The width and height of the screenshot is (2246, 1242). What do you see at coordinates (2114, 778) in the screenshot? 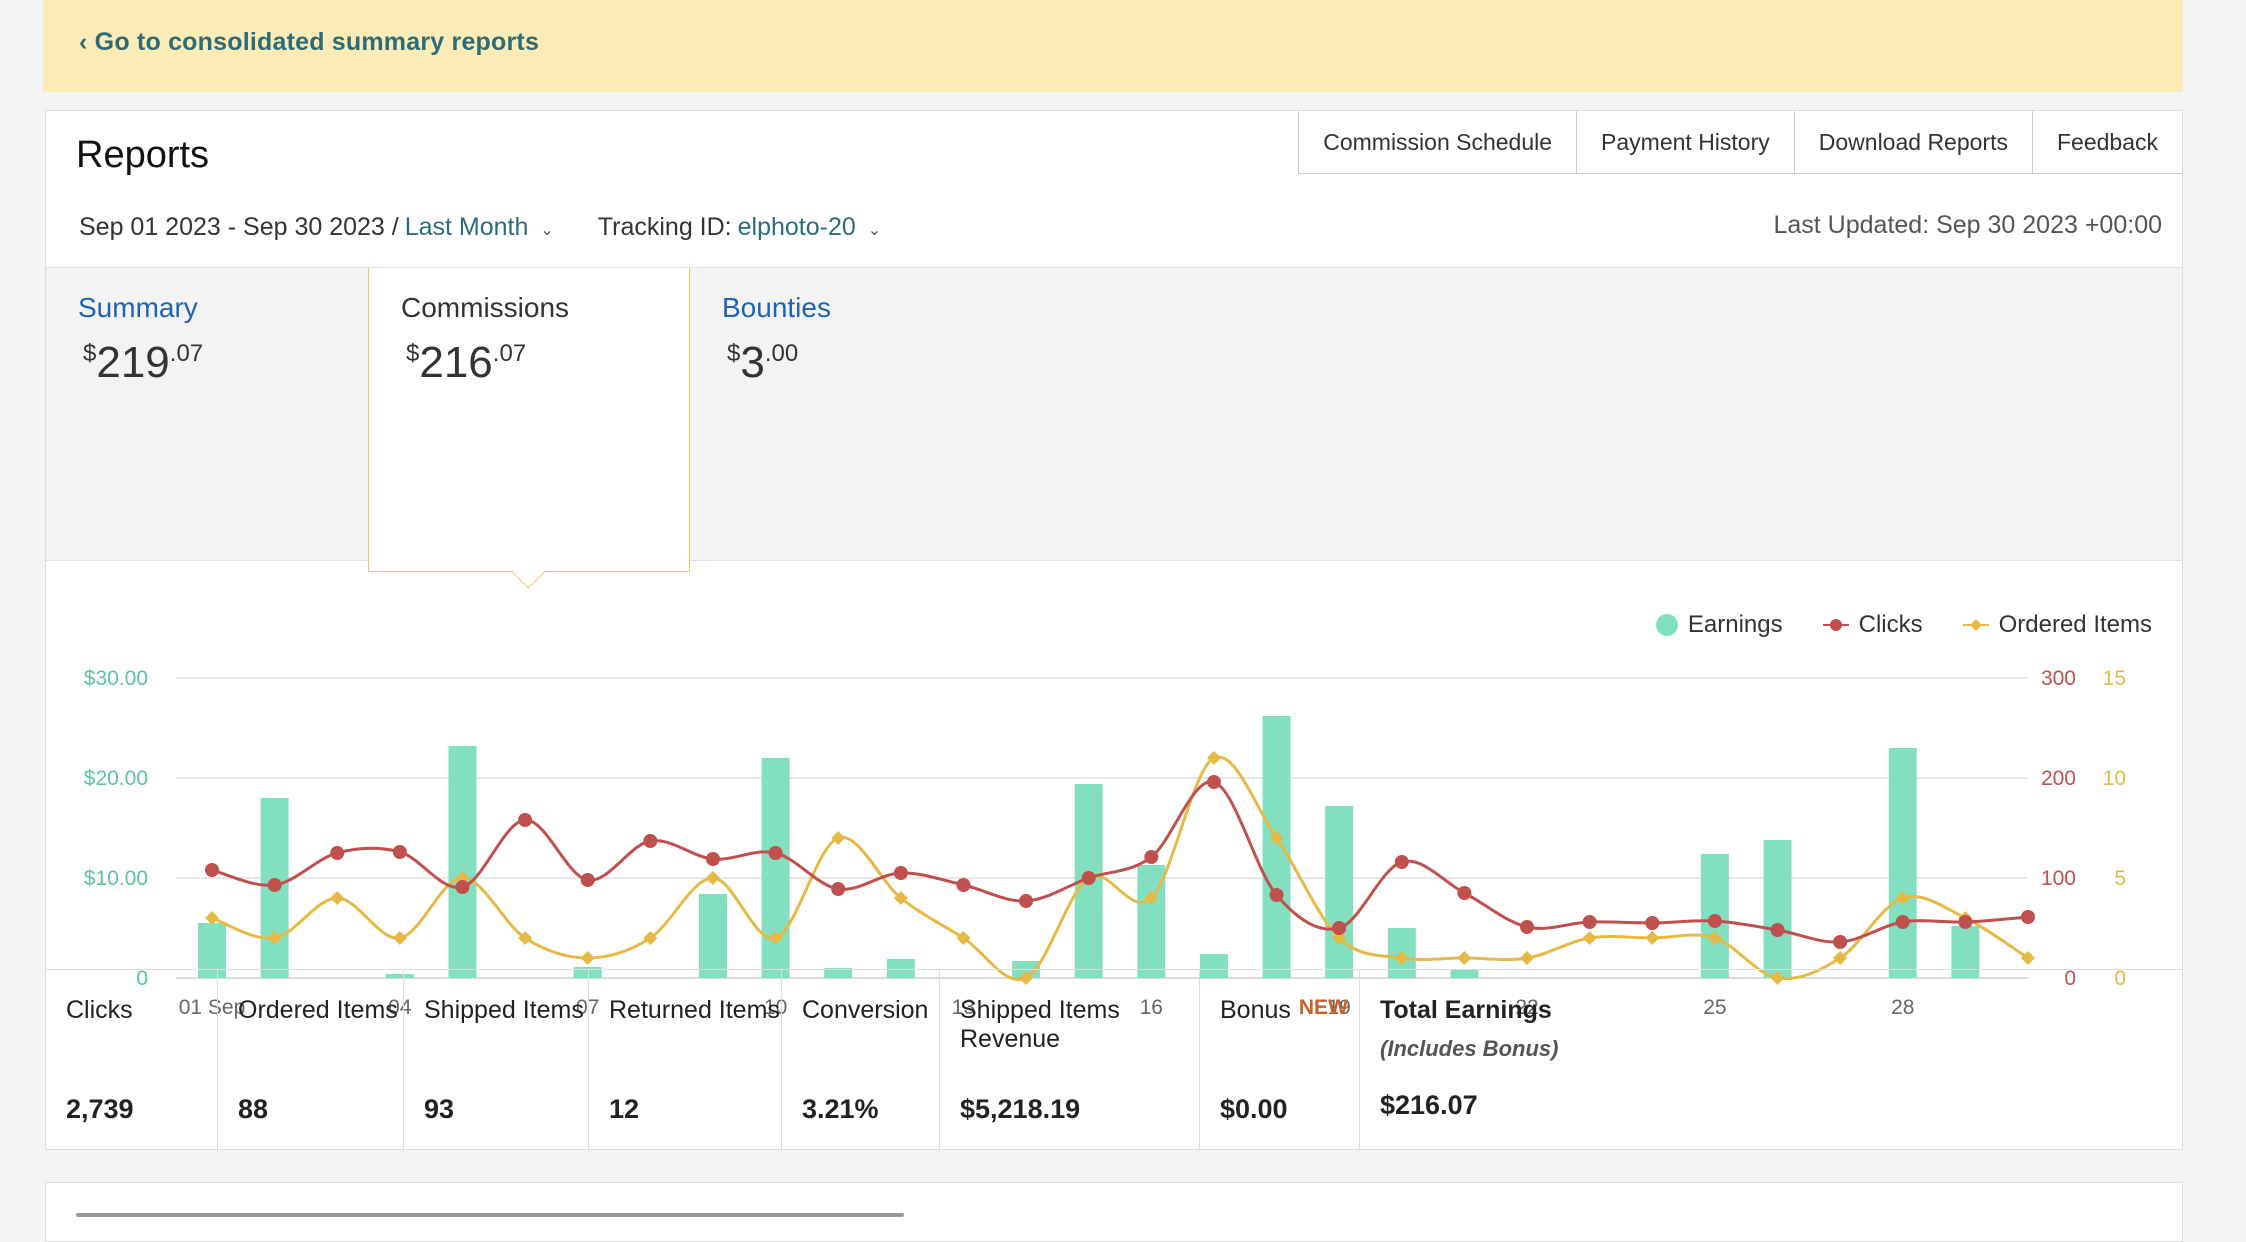
I see `y-tick-ordered: 10` at bounding box center [2114, 778].